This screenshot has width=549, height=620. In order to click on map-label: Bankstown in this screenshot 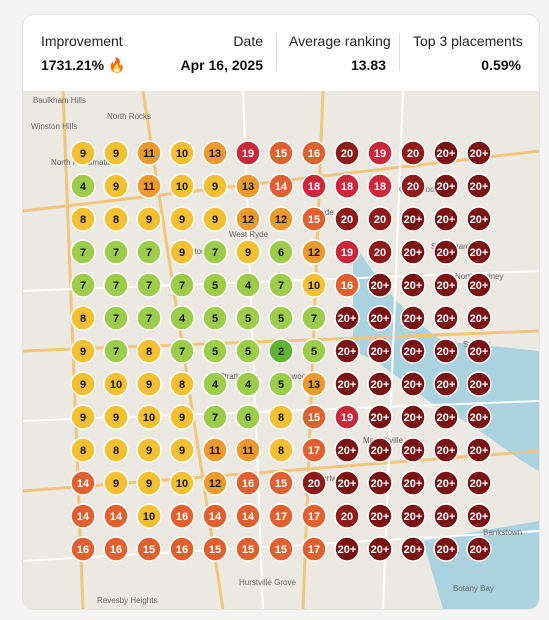, I will do `click(502, 532)`.